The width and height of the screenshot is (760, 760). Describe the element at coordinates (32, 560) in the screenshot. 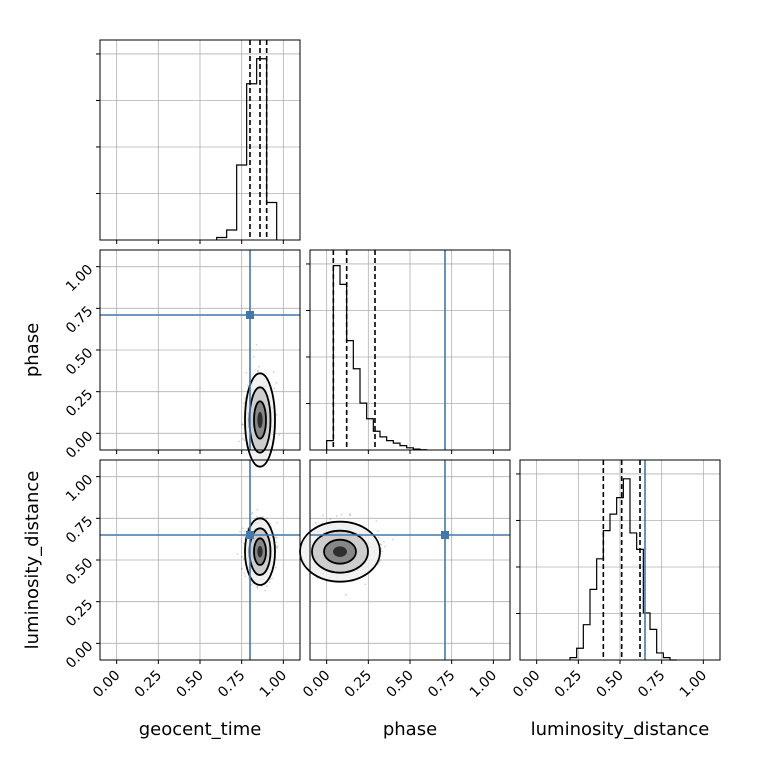

I see `y-axis-label-luminosity_distance: luminosity_distance` at that location.